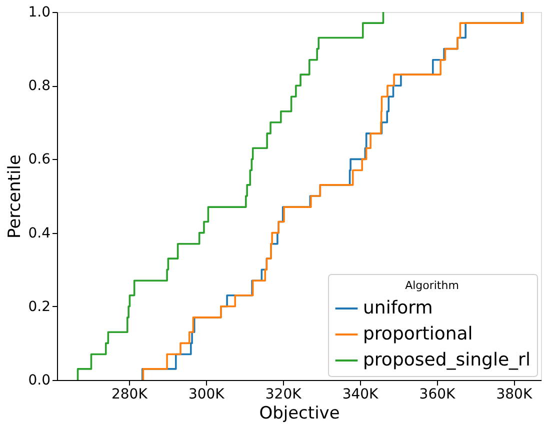 This screenshot has height=426, width=546. What do you see at coordinates (39, 233) in the screenshot?
I see `y-tick-label: 0.4` at bounding box center [39, 233].